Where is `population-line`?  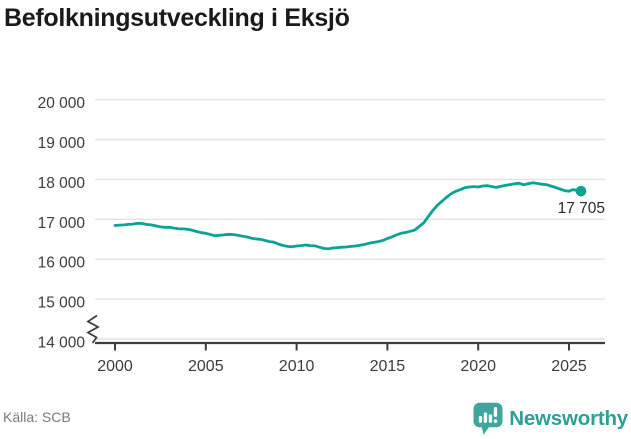
population-line is located at coordinates (348, 216).